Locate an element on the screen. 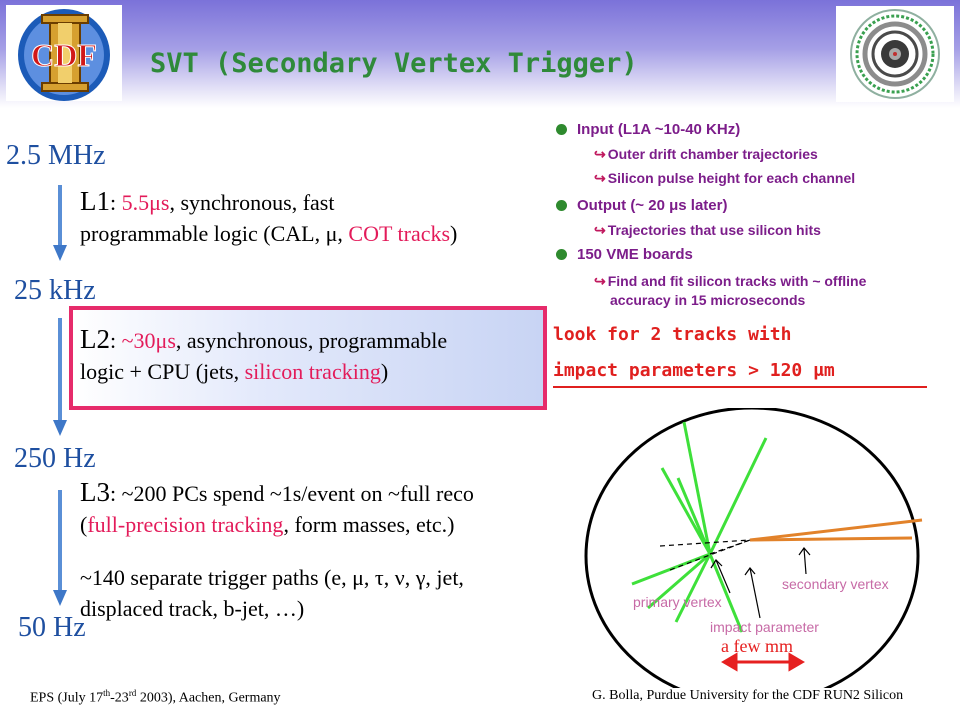 The image size is (960, 720). l1-name: L1 is located at coordinates (95, 201).